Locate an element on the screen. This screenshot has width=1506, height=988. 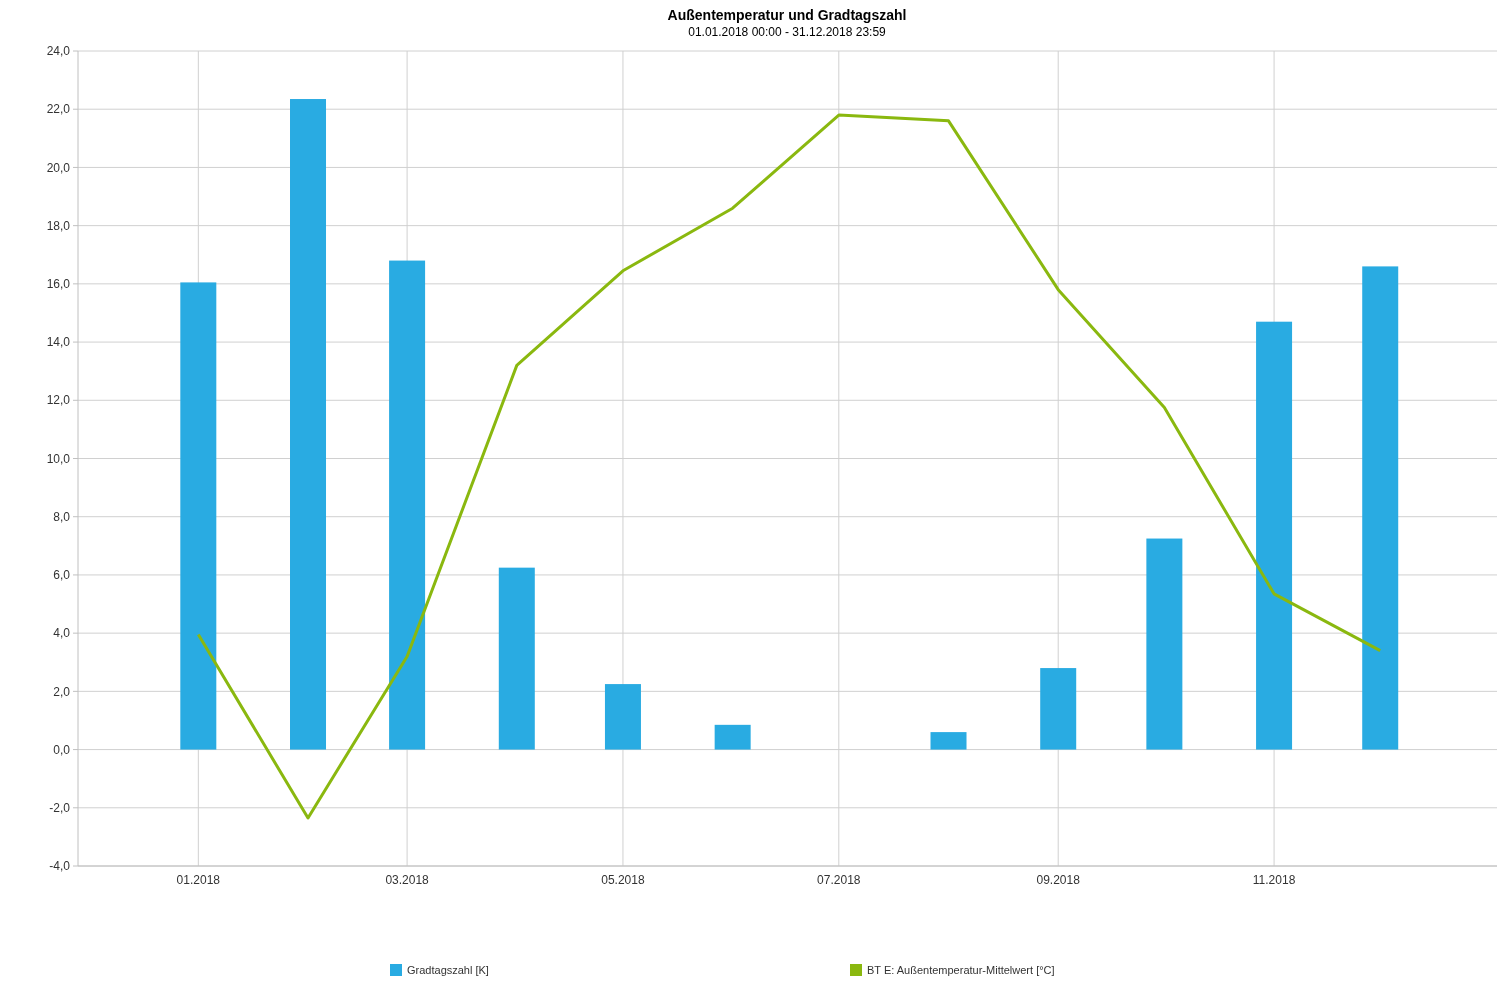
legend-label: Gradtagszahl [K] is located at coordinates (448, 969).